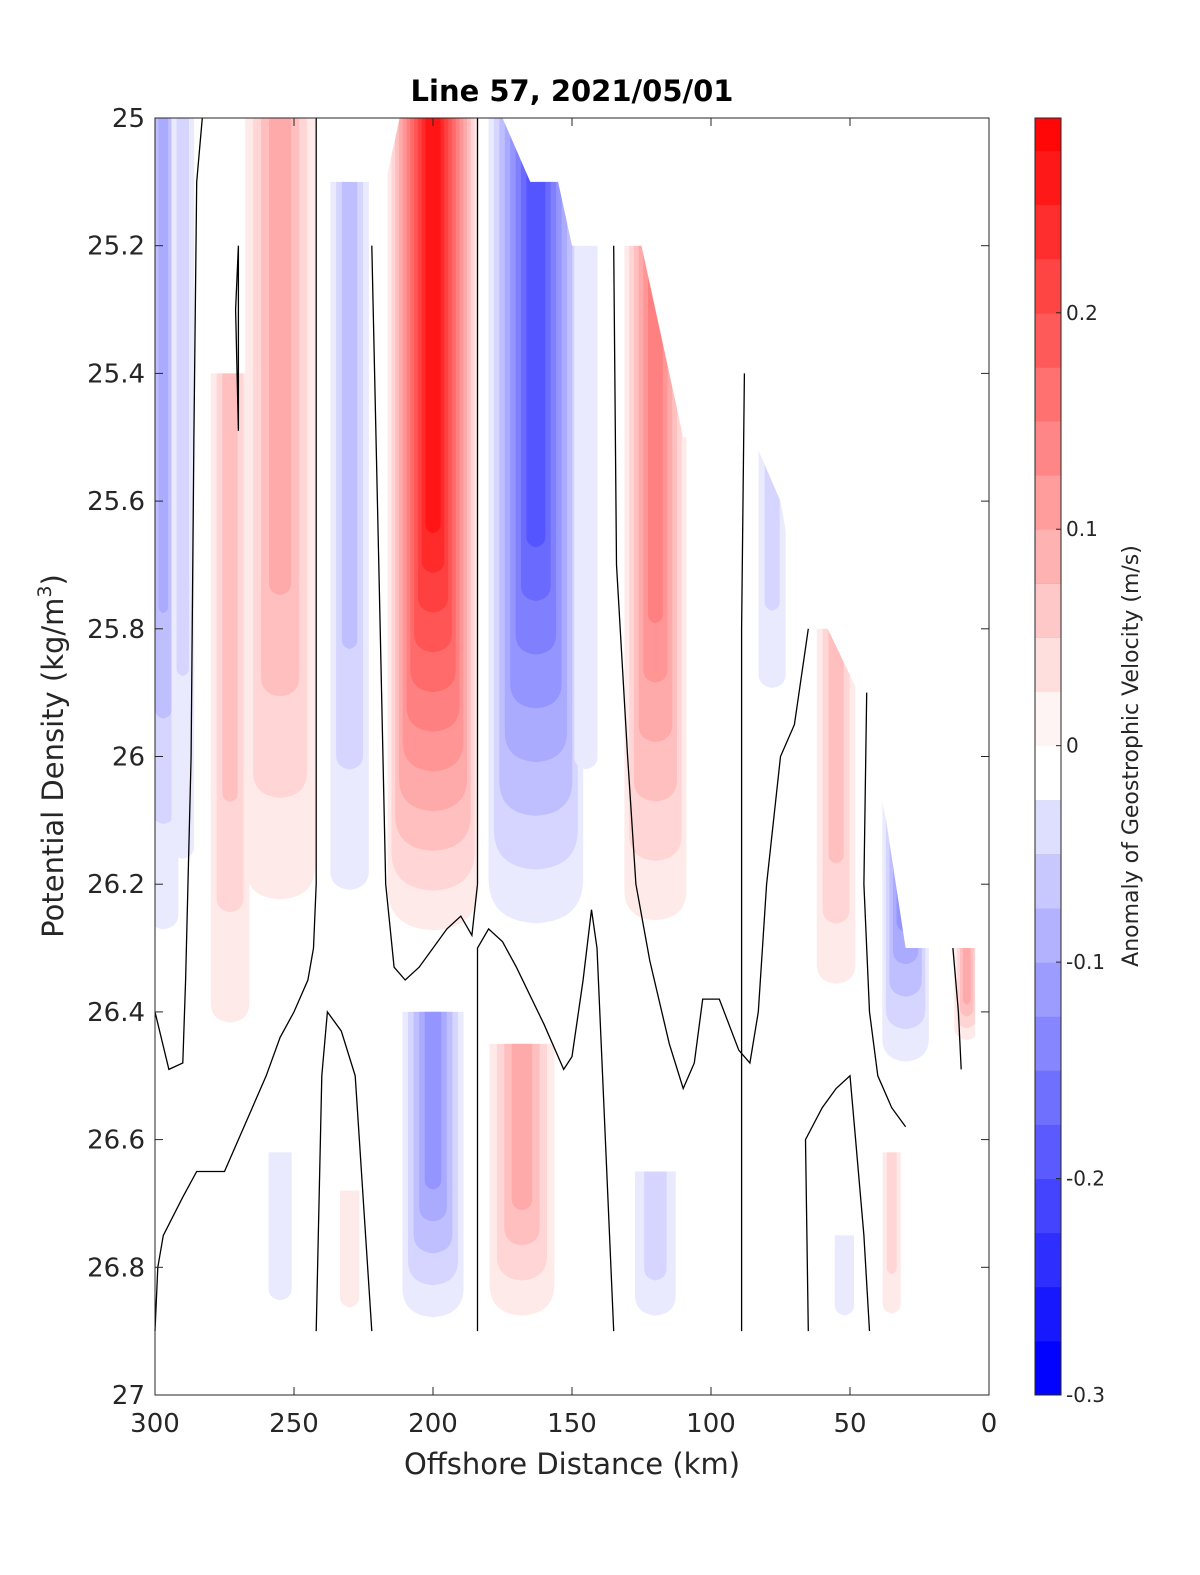  Describe the element at coordinates (53, 768) in the screenshot. I see `y-axis-label-main: Potential Density (kg/m` at that location.